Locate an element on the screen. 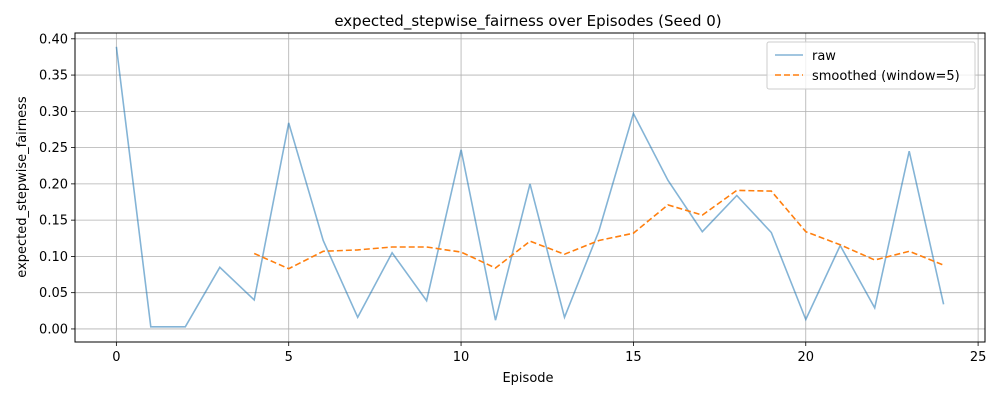 Image resolution: width=1000 pixels, height=400 pixels. y-tick-label: 0.15 is located at coordinates (53, 221).